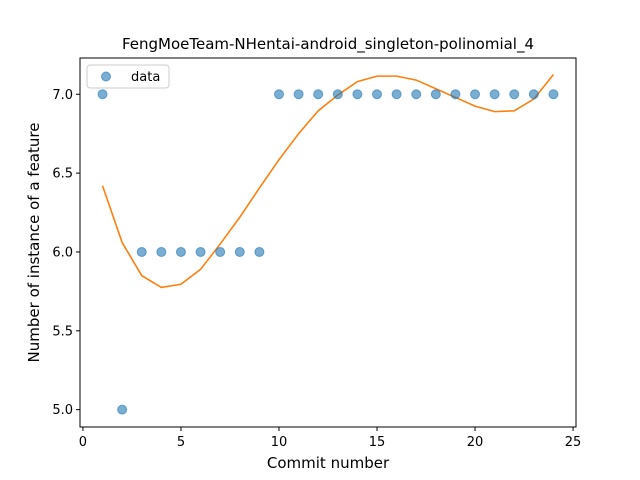  I want to click on x-tick-label: 10, so click(279, 442).